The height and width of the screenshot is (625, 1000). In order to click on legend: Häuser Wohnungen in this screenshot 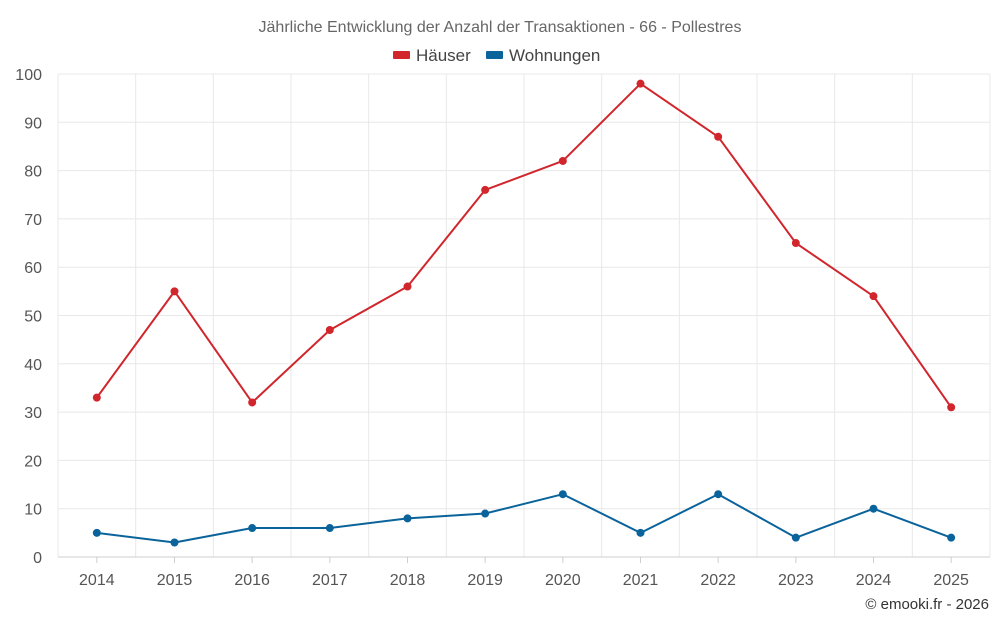, I will do `click(496, 55)`.